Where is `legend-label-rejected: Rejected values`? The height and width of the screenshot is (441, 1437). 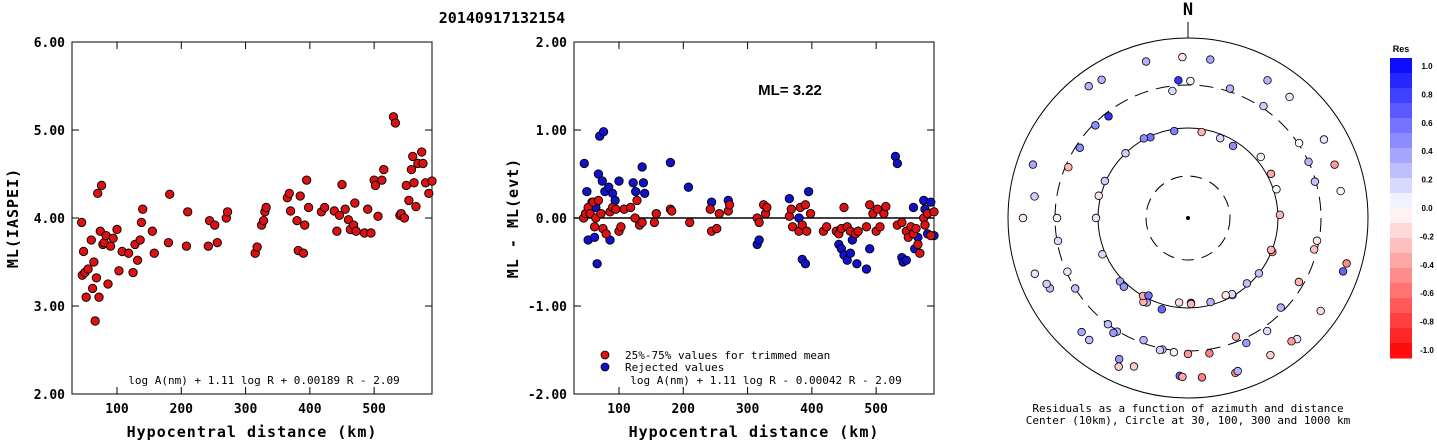
legend-label-rejected: Rejected values is located at coordinates (674, 367).